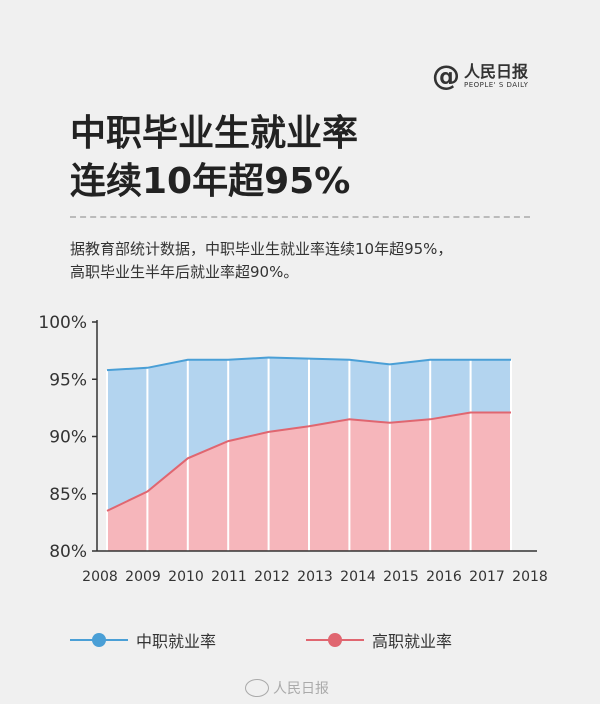 This screenshot has width=600, height=704. I want to click on x-tick-label-2012: 2012, so click(272, 577).